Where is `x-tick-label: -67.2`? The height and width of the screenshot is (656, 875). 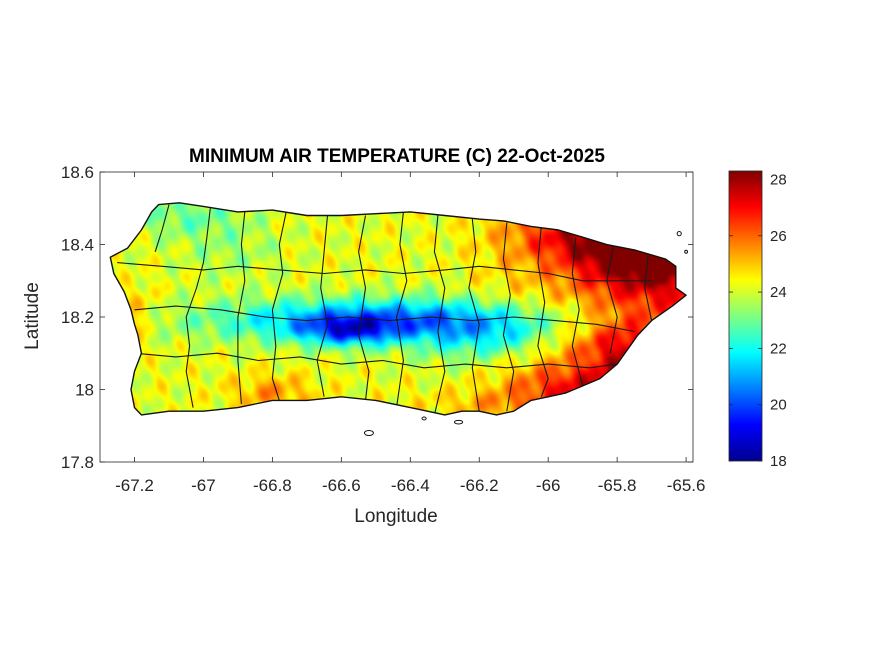 x-tick-label: -67.2 is located at coordinates (134, 485).